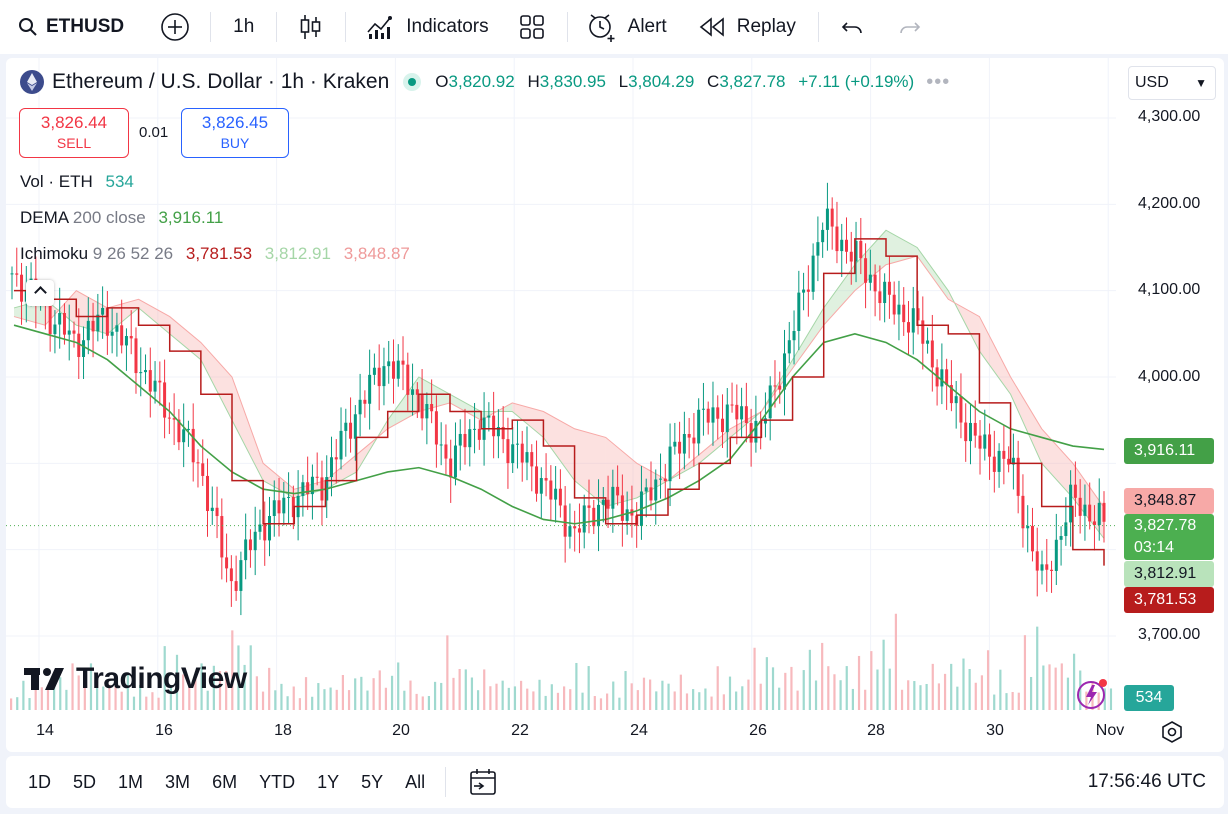  Describe the element at coordinates (225, 781) in the screenshot. I see `range-6m: 6M` at that location.